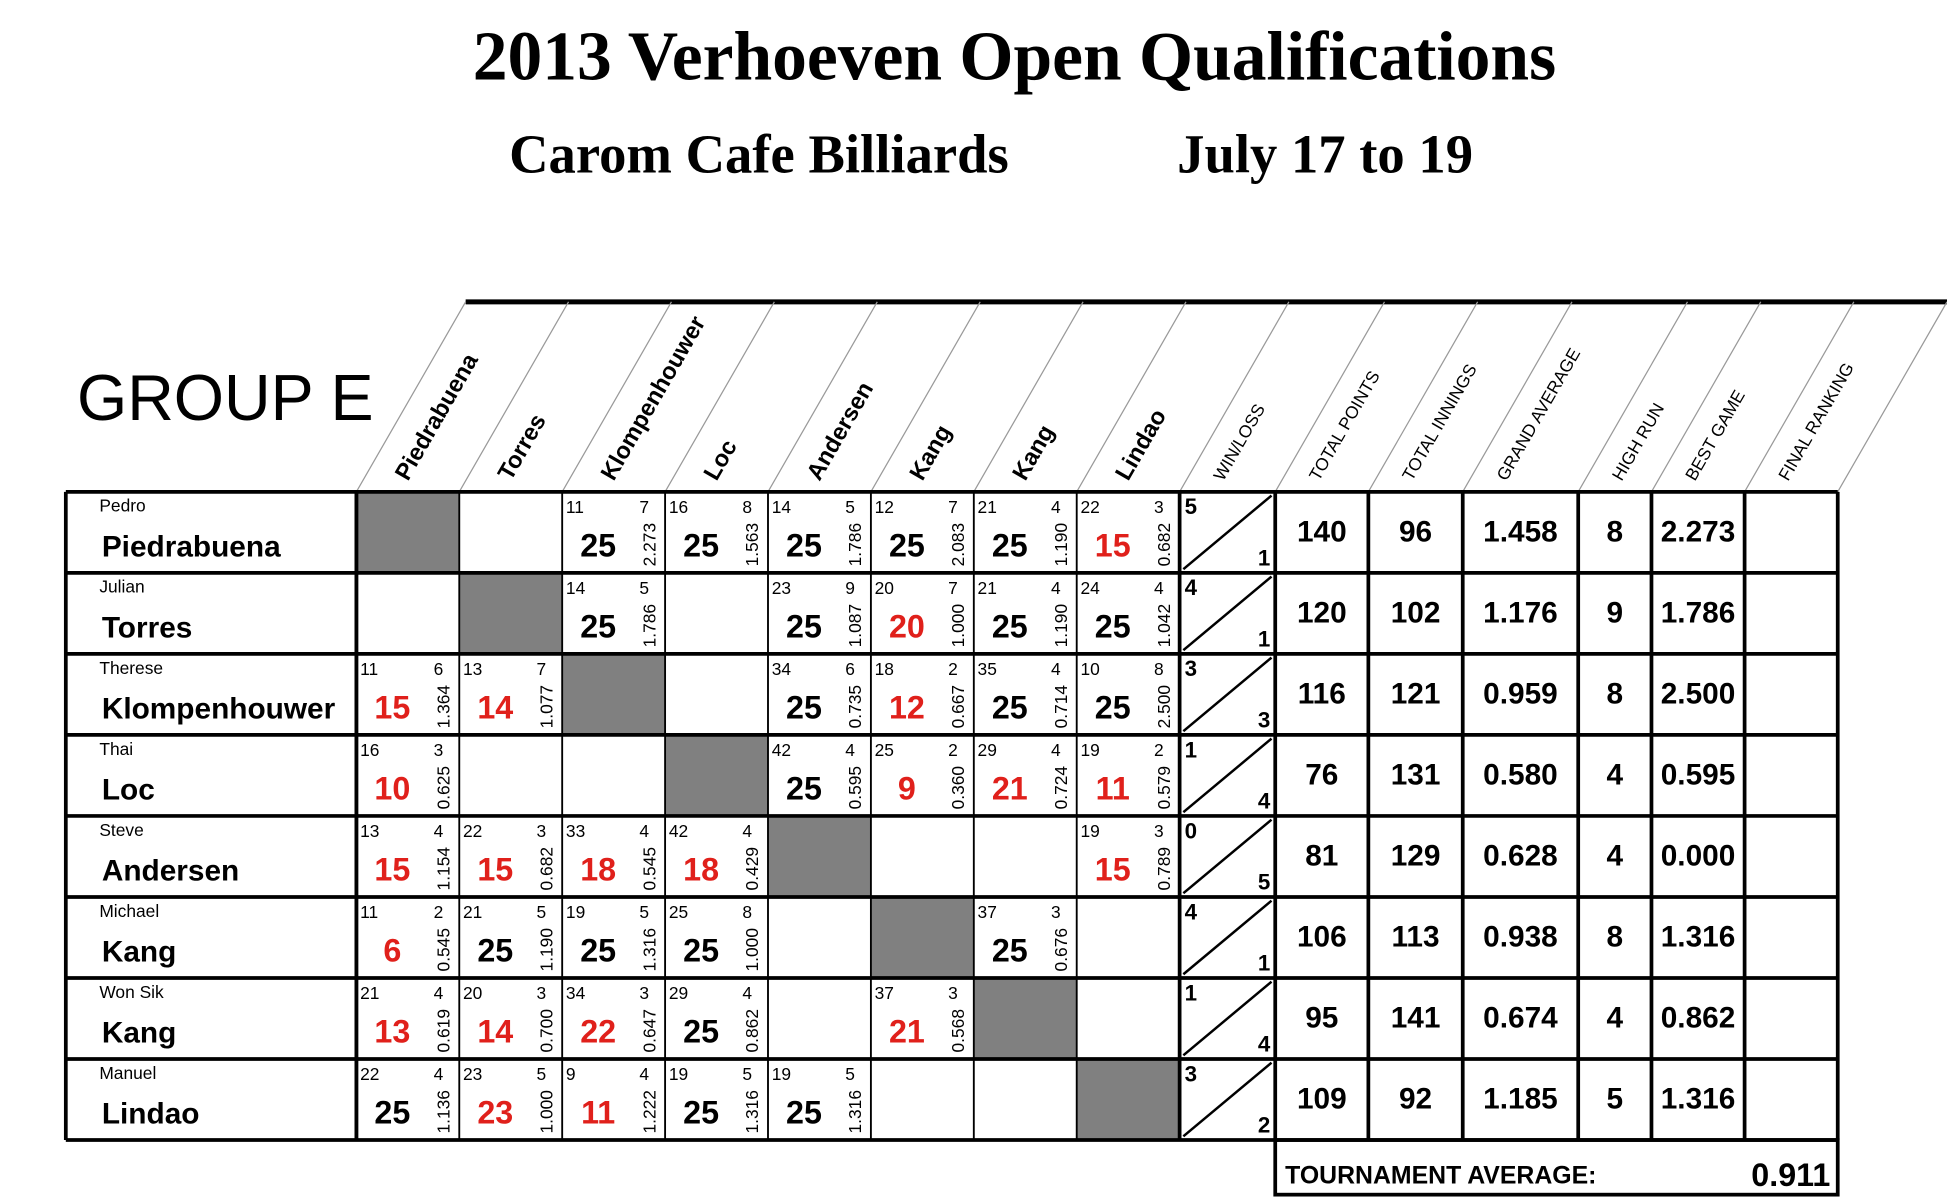  Describe the element at coordinates (1698, 532) in the screenshot. I see `best-game: 2.273` at that location.